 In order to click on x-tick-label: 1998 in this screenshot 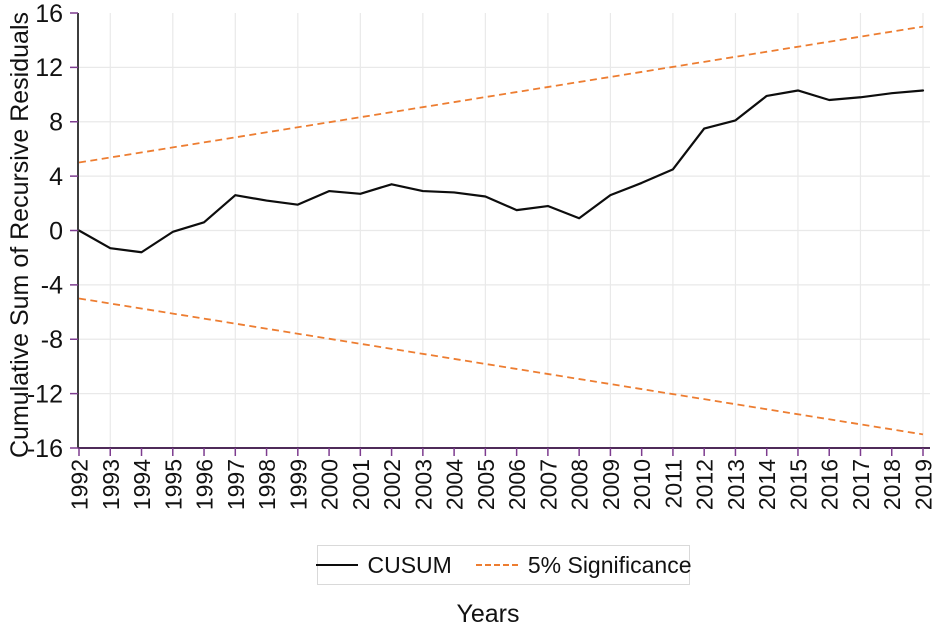, I will do `click(267, 484)`.